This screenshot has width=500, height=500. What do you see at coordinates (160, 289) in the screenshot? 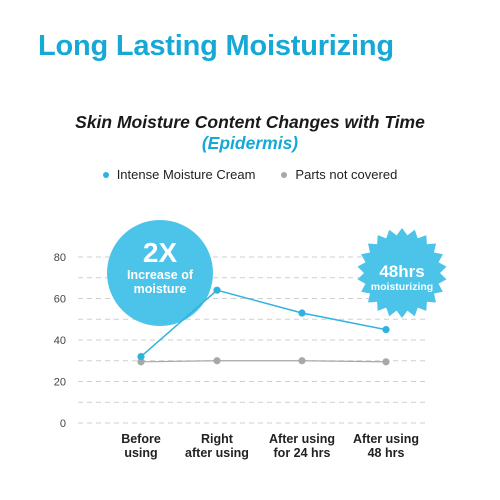
I see `badge-left-line2: moisture` at bounding box center [160, 289].